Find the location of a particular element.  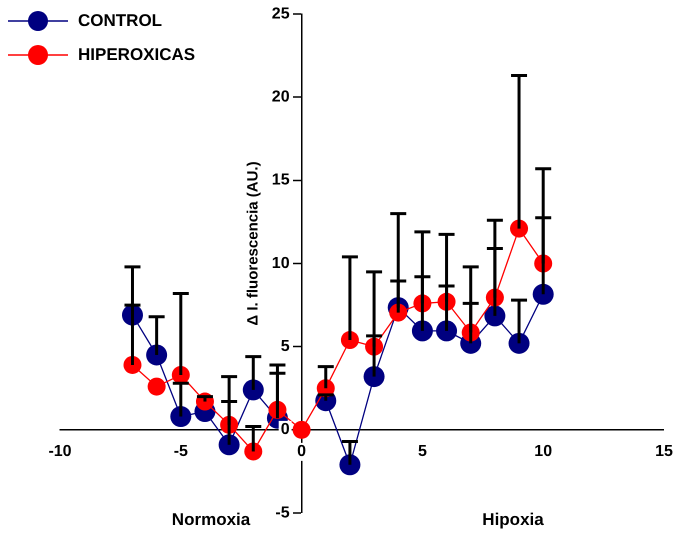

y-tick-label: 25 is located at coordinates (281, 13).